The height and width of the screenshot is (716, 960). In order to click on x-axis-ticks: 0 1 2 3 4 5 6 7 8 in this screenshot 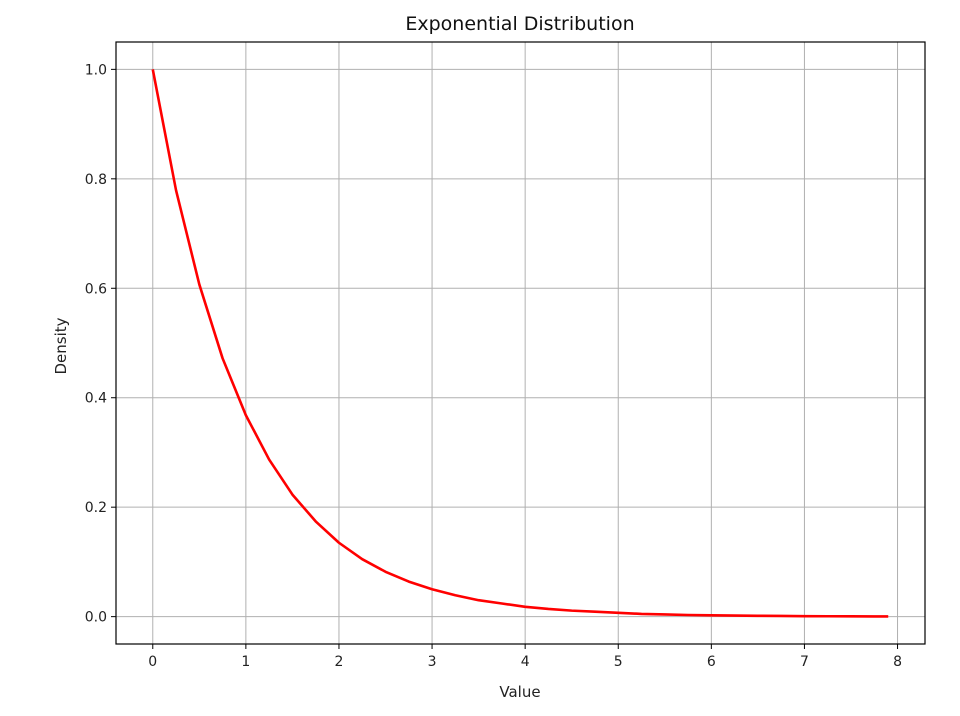, I will do `click(525, 657)`.